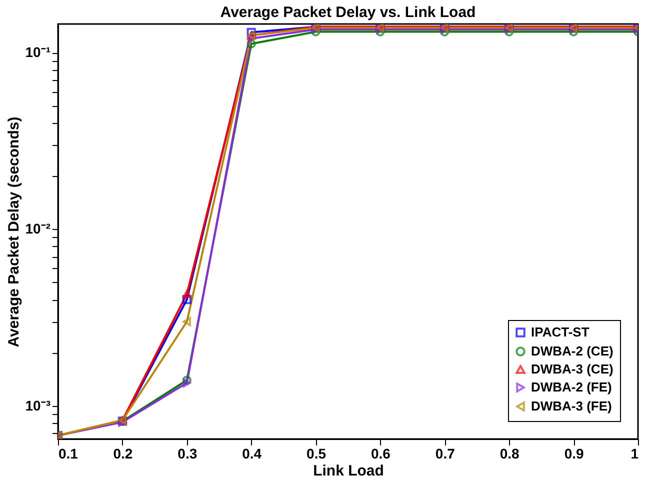  I want to click on x-tick-label: 0.2, so click(123, 454).